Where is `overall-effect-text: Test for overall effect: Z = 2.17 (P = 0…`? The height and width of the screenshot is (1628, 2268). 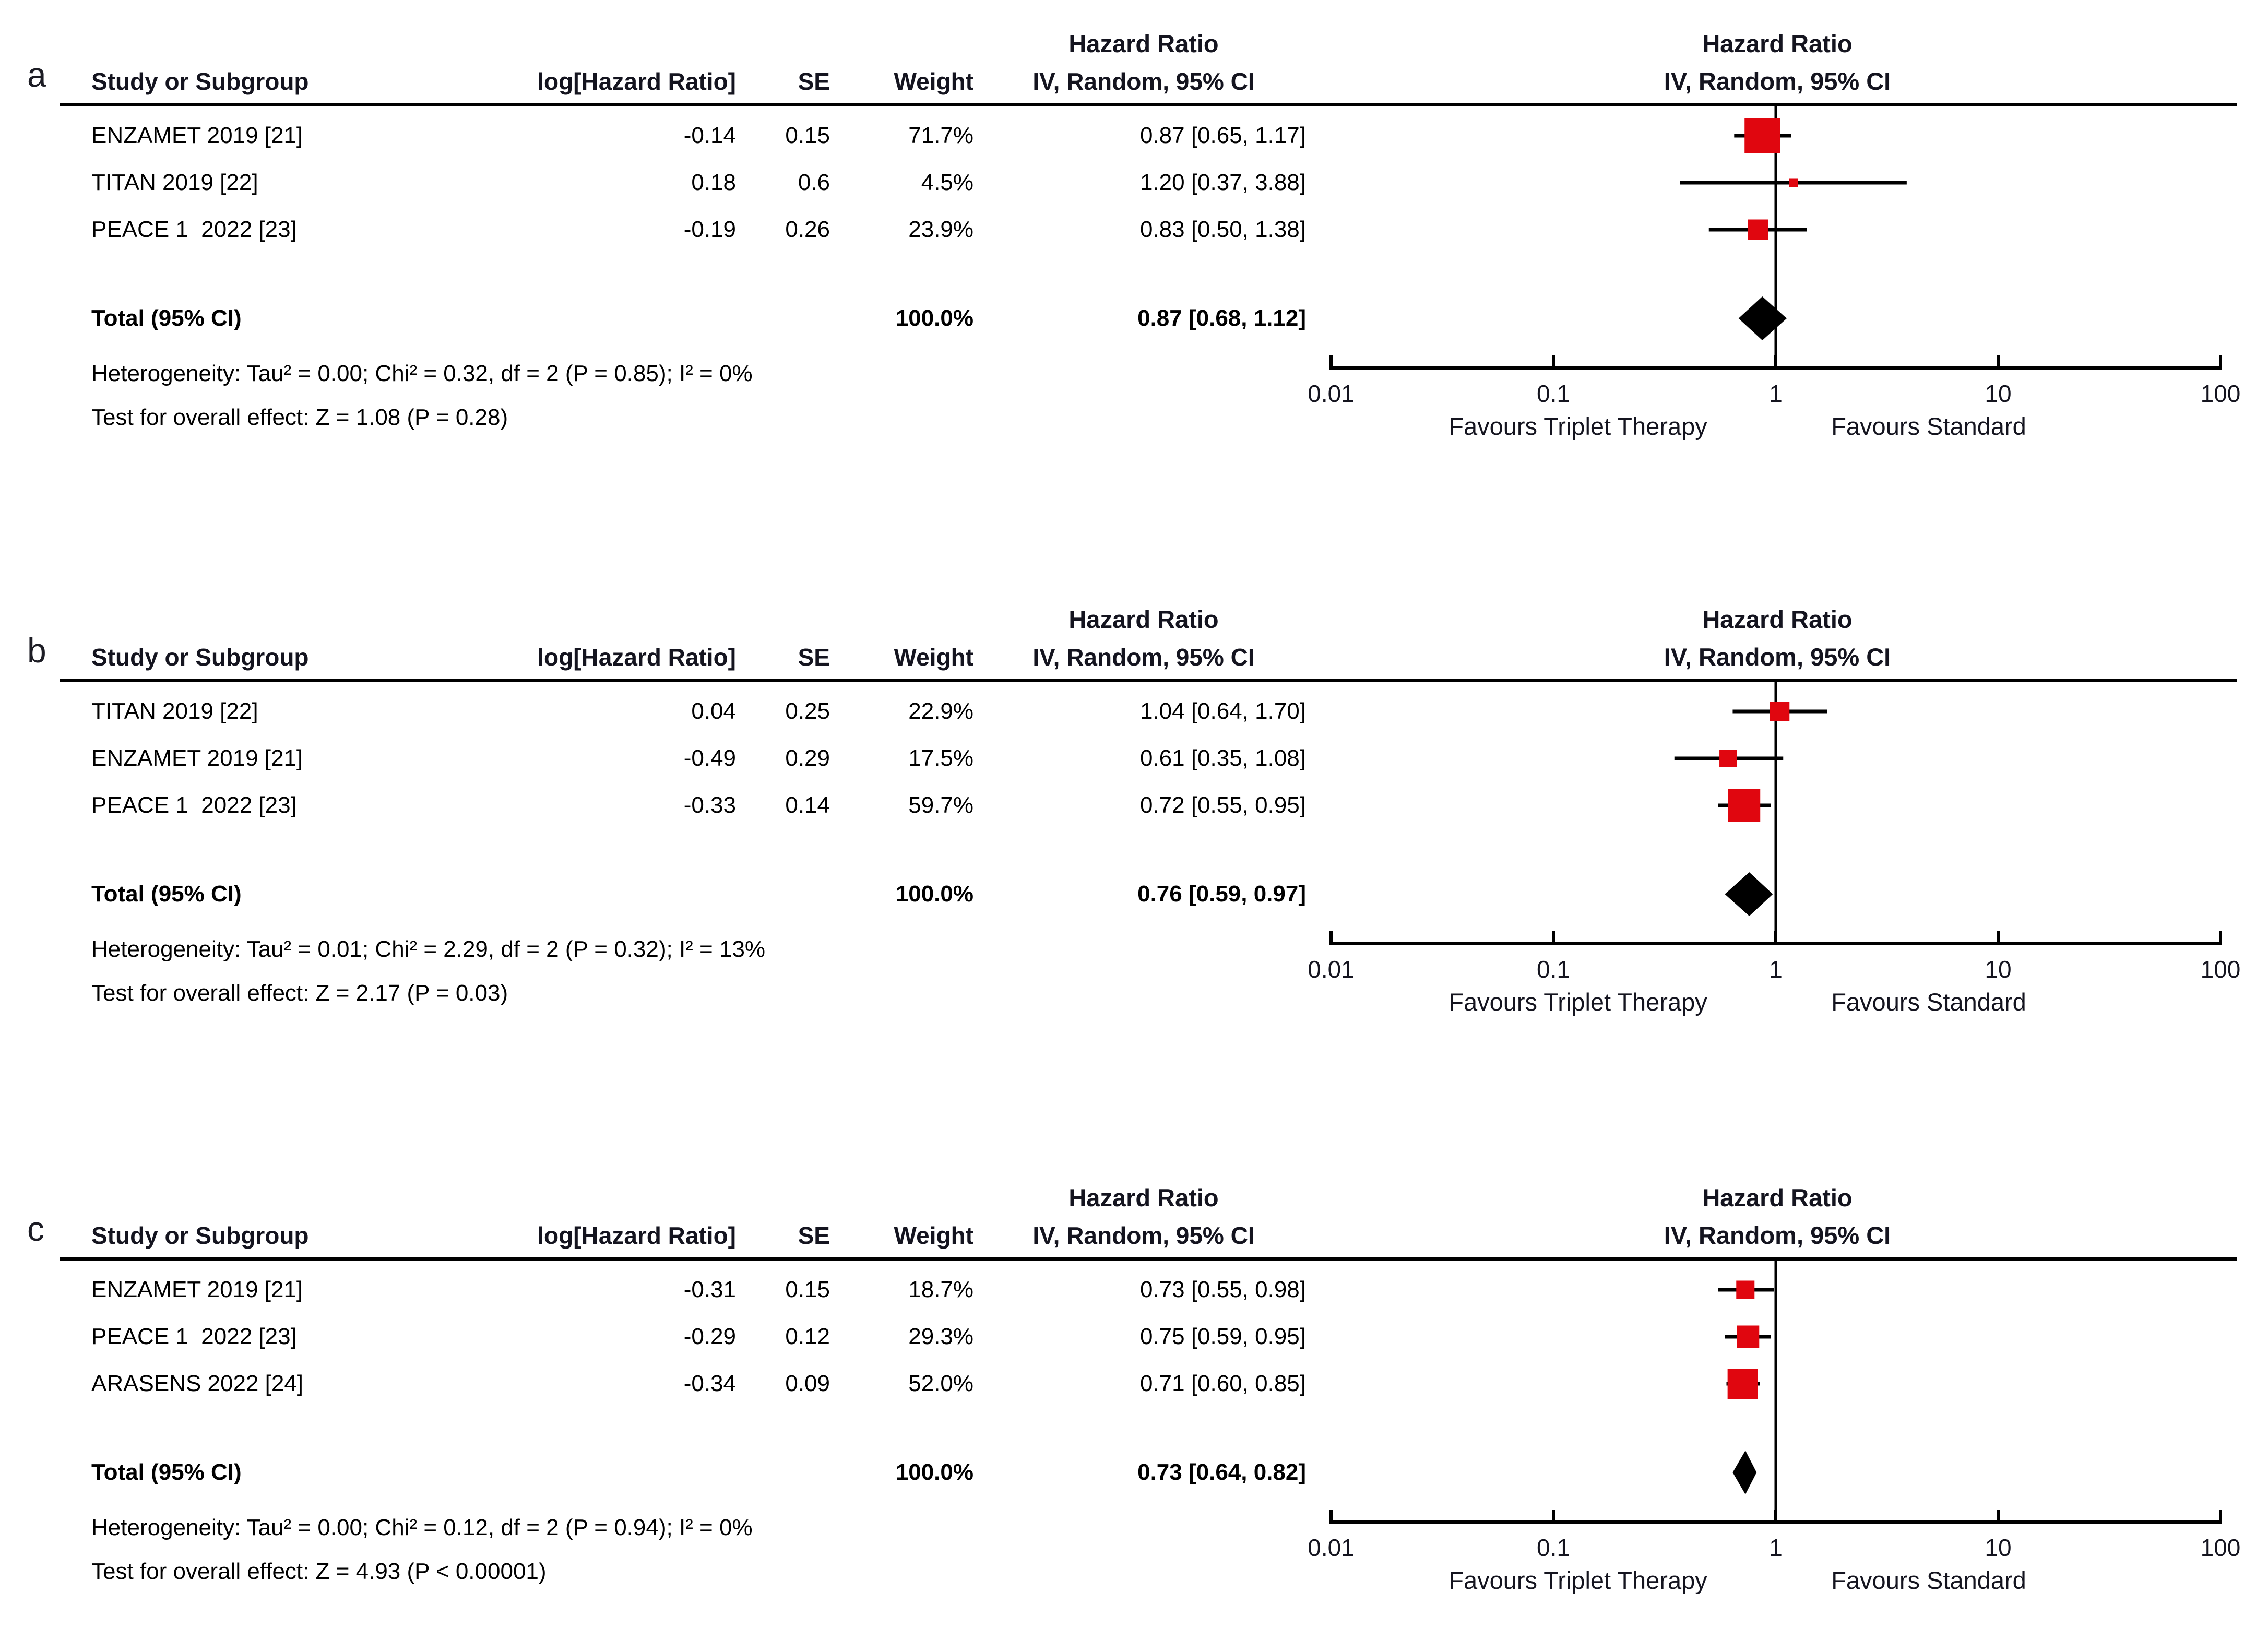 overall-effect-text: Test for overall effect: Z = 2.17 (P = 0… is located at coordinates (299, 993).